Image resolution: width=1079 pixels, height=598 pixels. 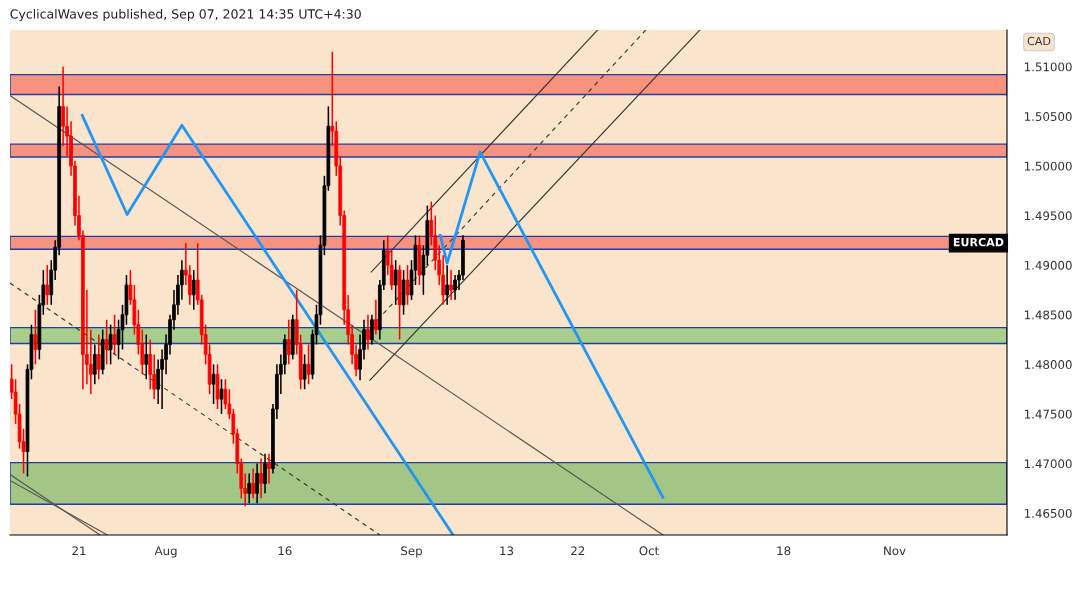 I want to click on x-tick-label: Oct, so click(x=649, y=551).